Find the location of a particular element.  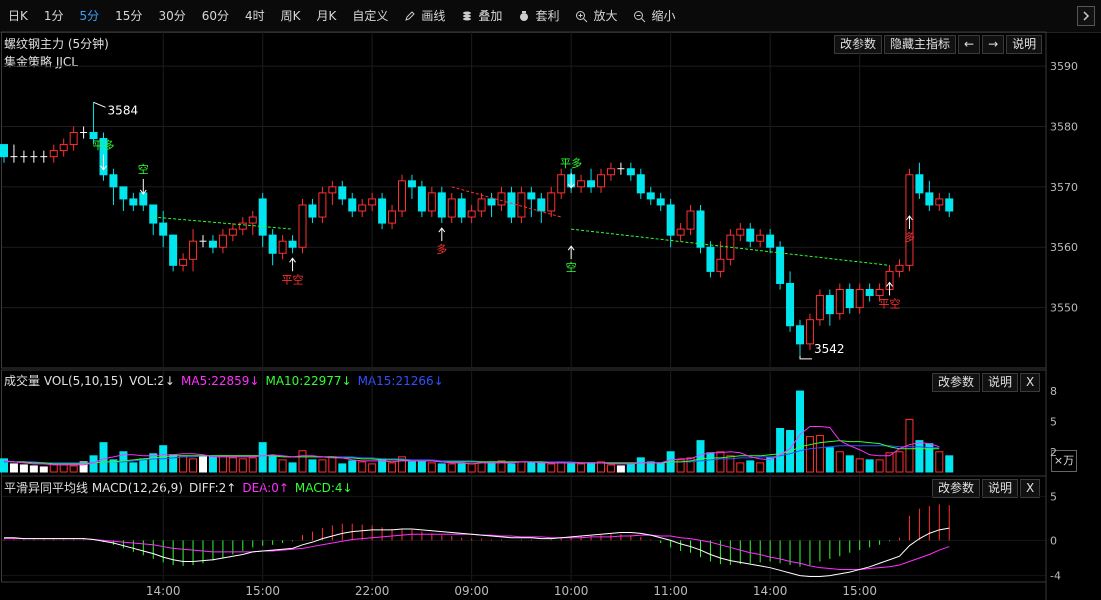

collapse-sidebar-button is located at coordinates (1086, 16).